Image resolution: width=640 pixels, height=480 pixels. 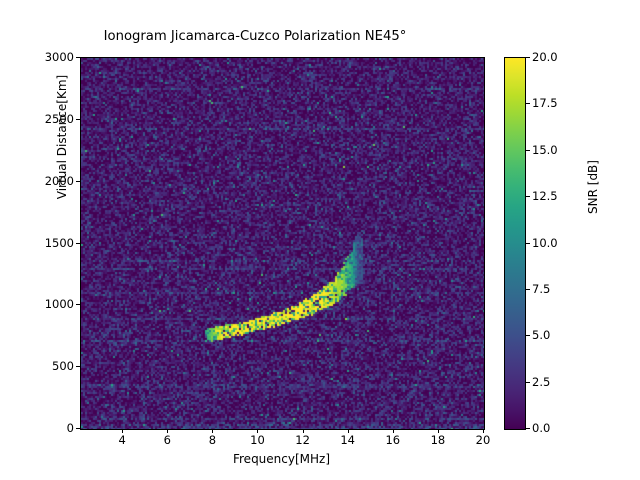 I want to click on x-tick-label: 20, so click(x=483, y=440).